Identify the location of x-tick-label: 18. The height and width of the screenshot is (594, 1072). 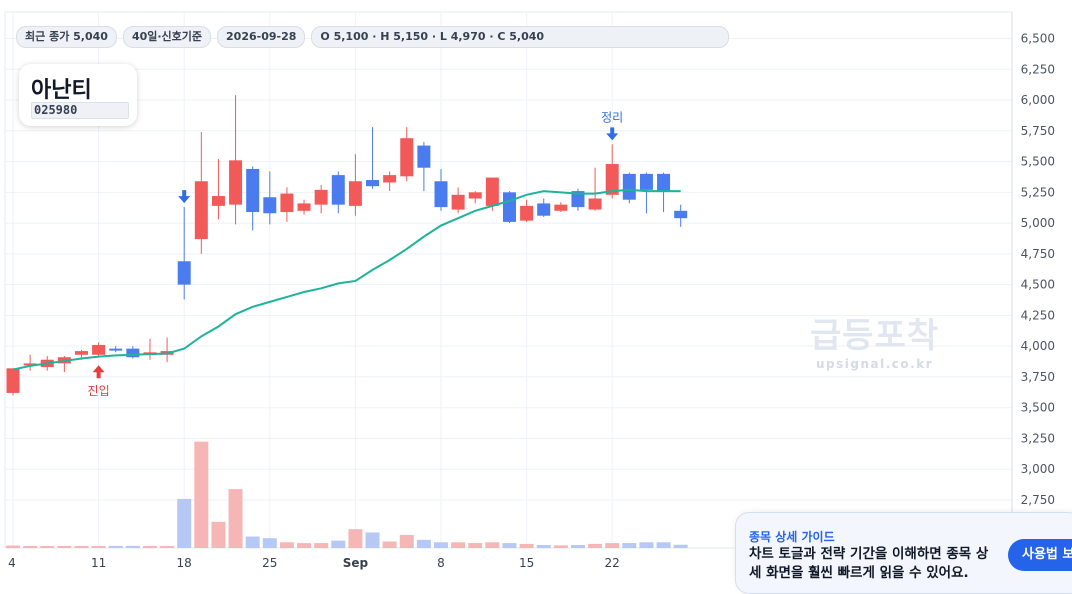
(184, 563).